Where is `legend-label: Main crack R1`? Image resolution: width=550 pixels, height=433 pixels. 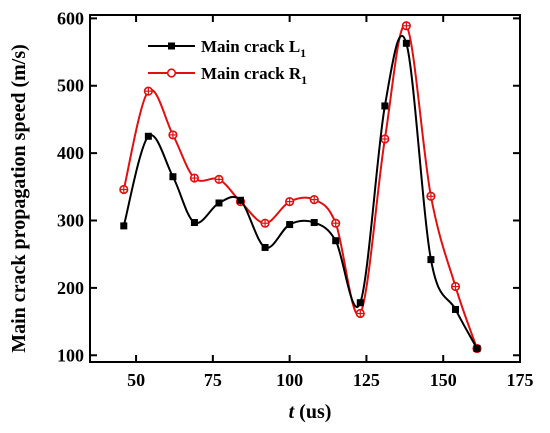 legend-label: Main crack R1 is located at coordinates (254, 75).